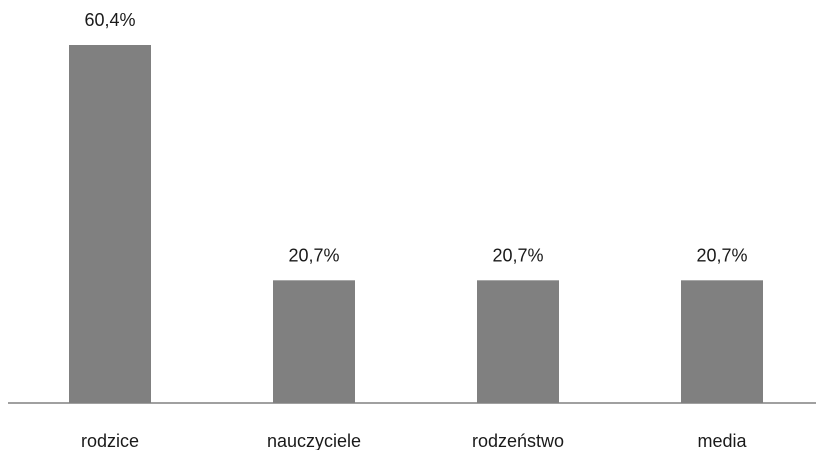  Describe the element at coordinates (414, 440) in the screenshot. I see `category-labels-layer: rodzice nauczyciele rodzeństwo media` at that location.